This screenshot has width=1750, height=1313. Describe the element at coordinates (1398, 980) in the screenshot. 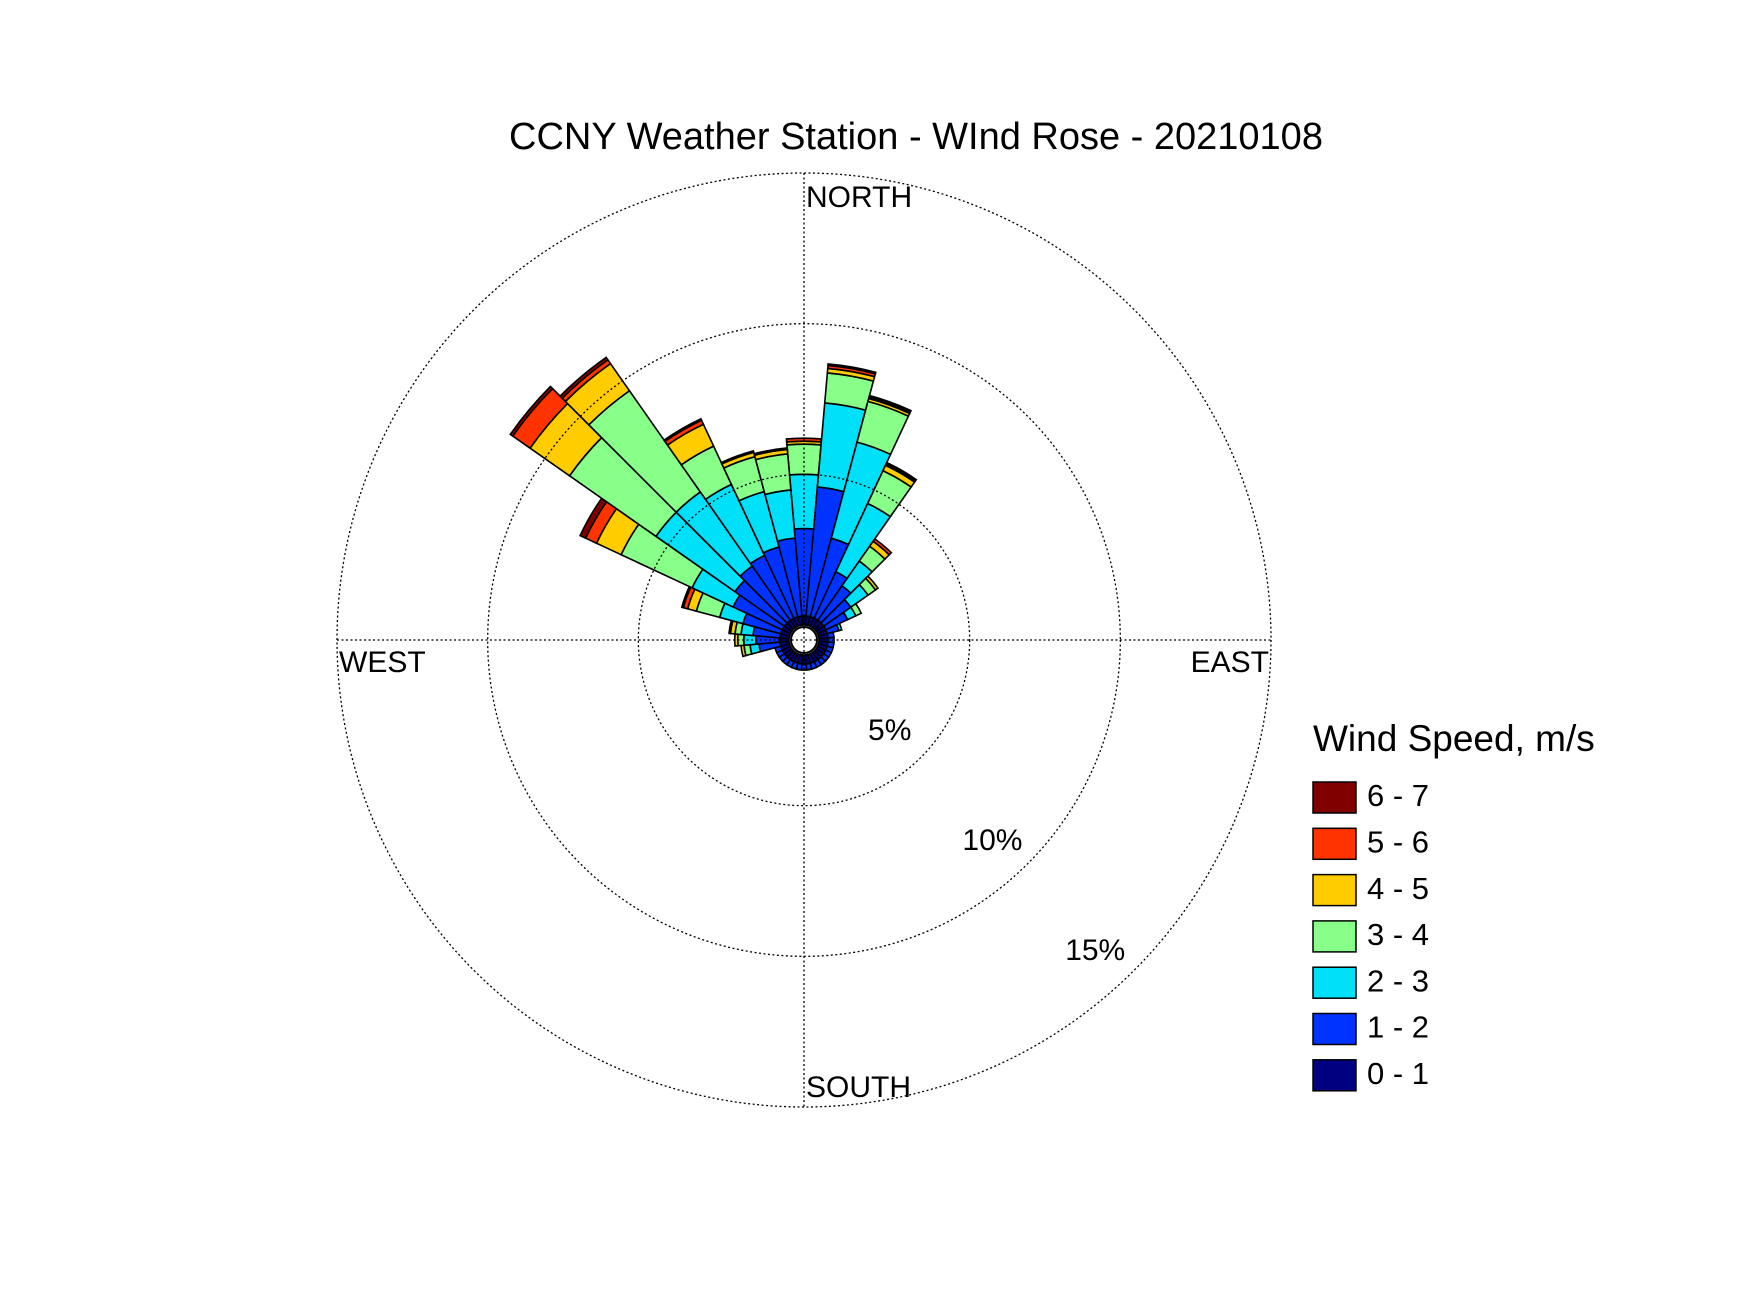

I see `legend-label: 2 - 3` at that location.